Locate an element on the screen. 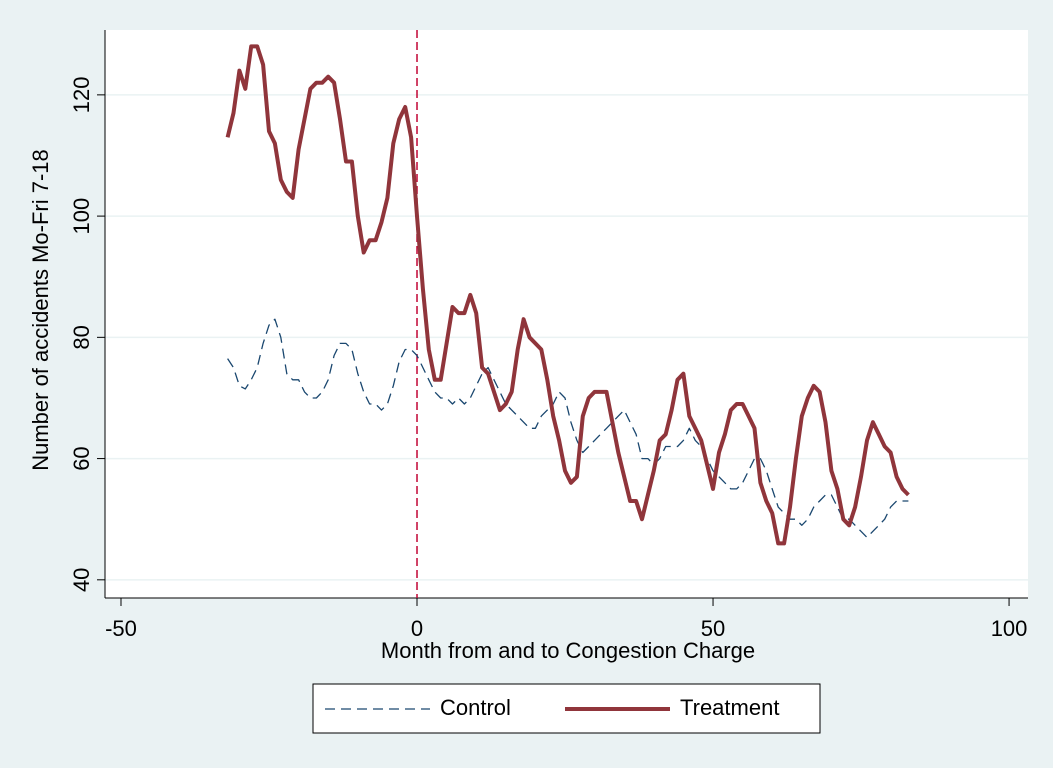 The image size is (1053, 768). x-tick-label: 50 is located at coordinates (713, 628).